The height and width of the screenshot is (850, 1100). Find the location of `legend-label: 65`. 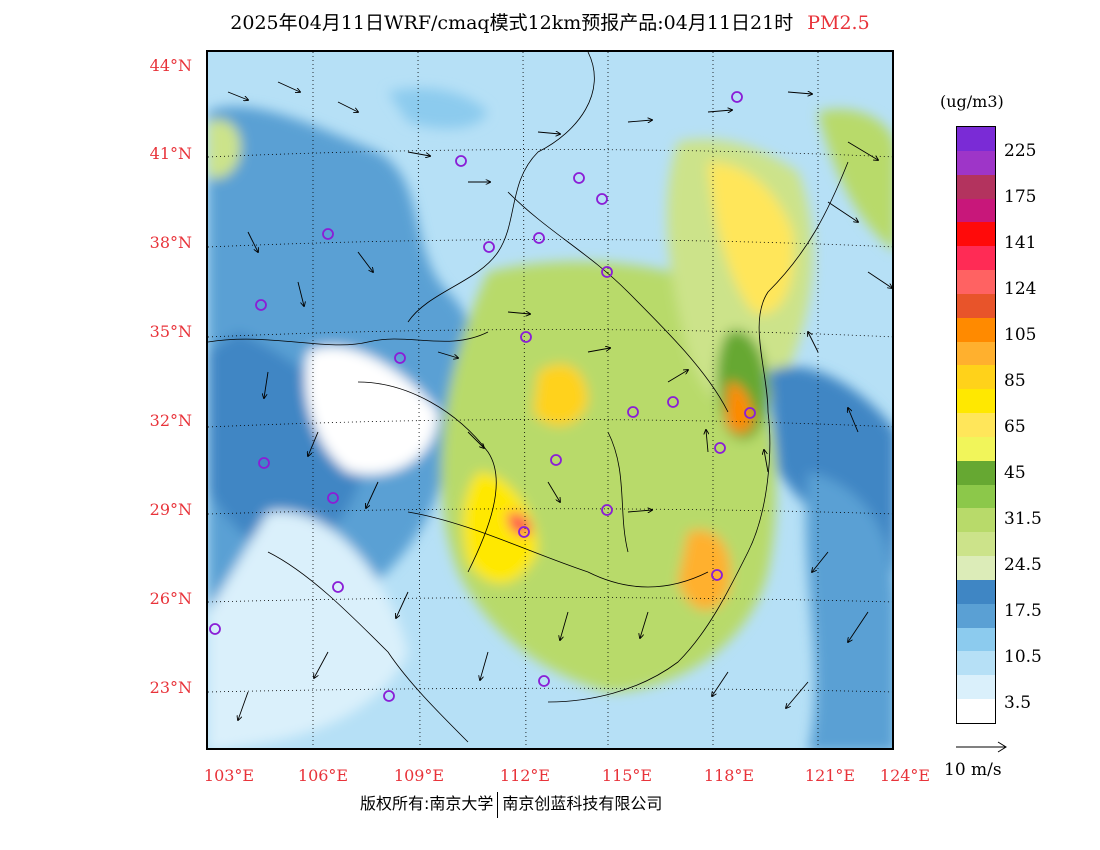

legend-label: 65 is located at coordinates (1015, 427).